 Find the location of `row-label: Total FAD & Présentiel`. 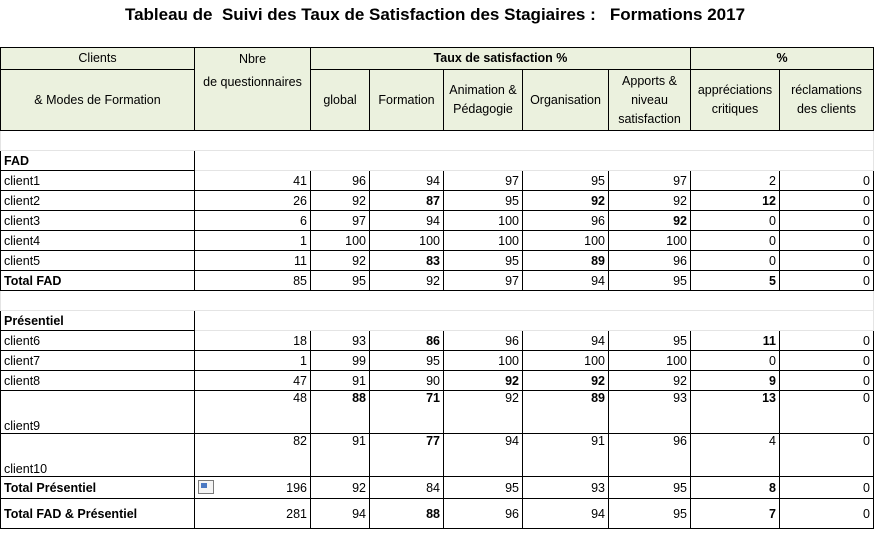

row-label: Total FAD & Présentiel is located at coordinates (97, 513).